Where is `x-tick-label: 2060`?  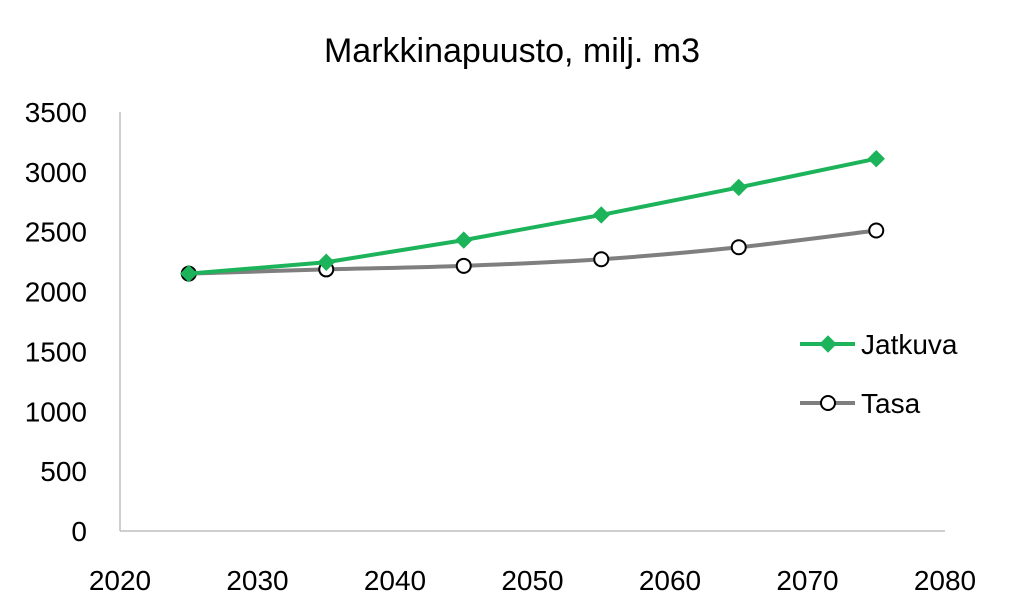
x-tick-label: 2060 is located at coordinates (670, 580).